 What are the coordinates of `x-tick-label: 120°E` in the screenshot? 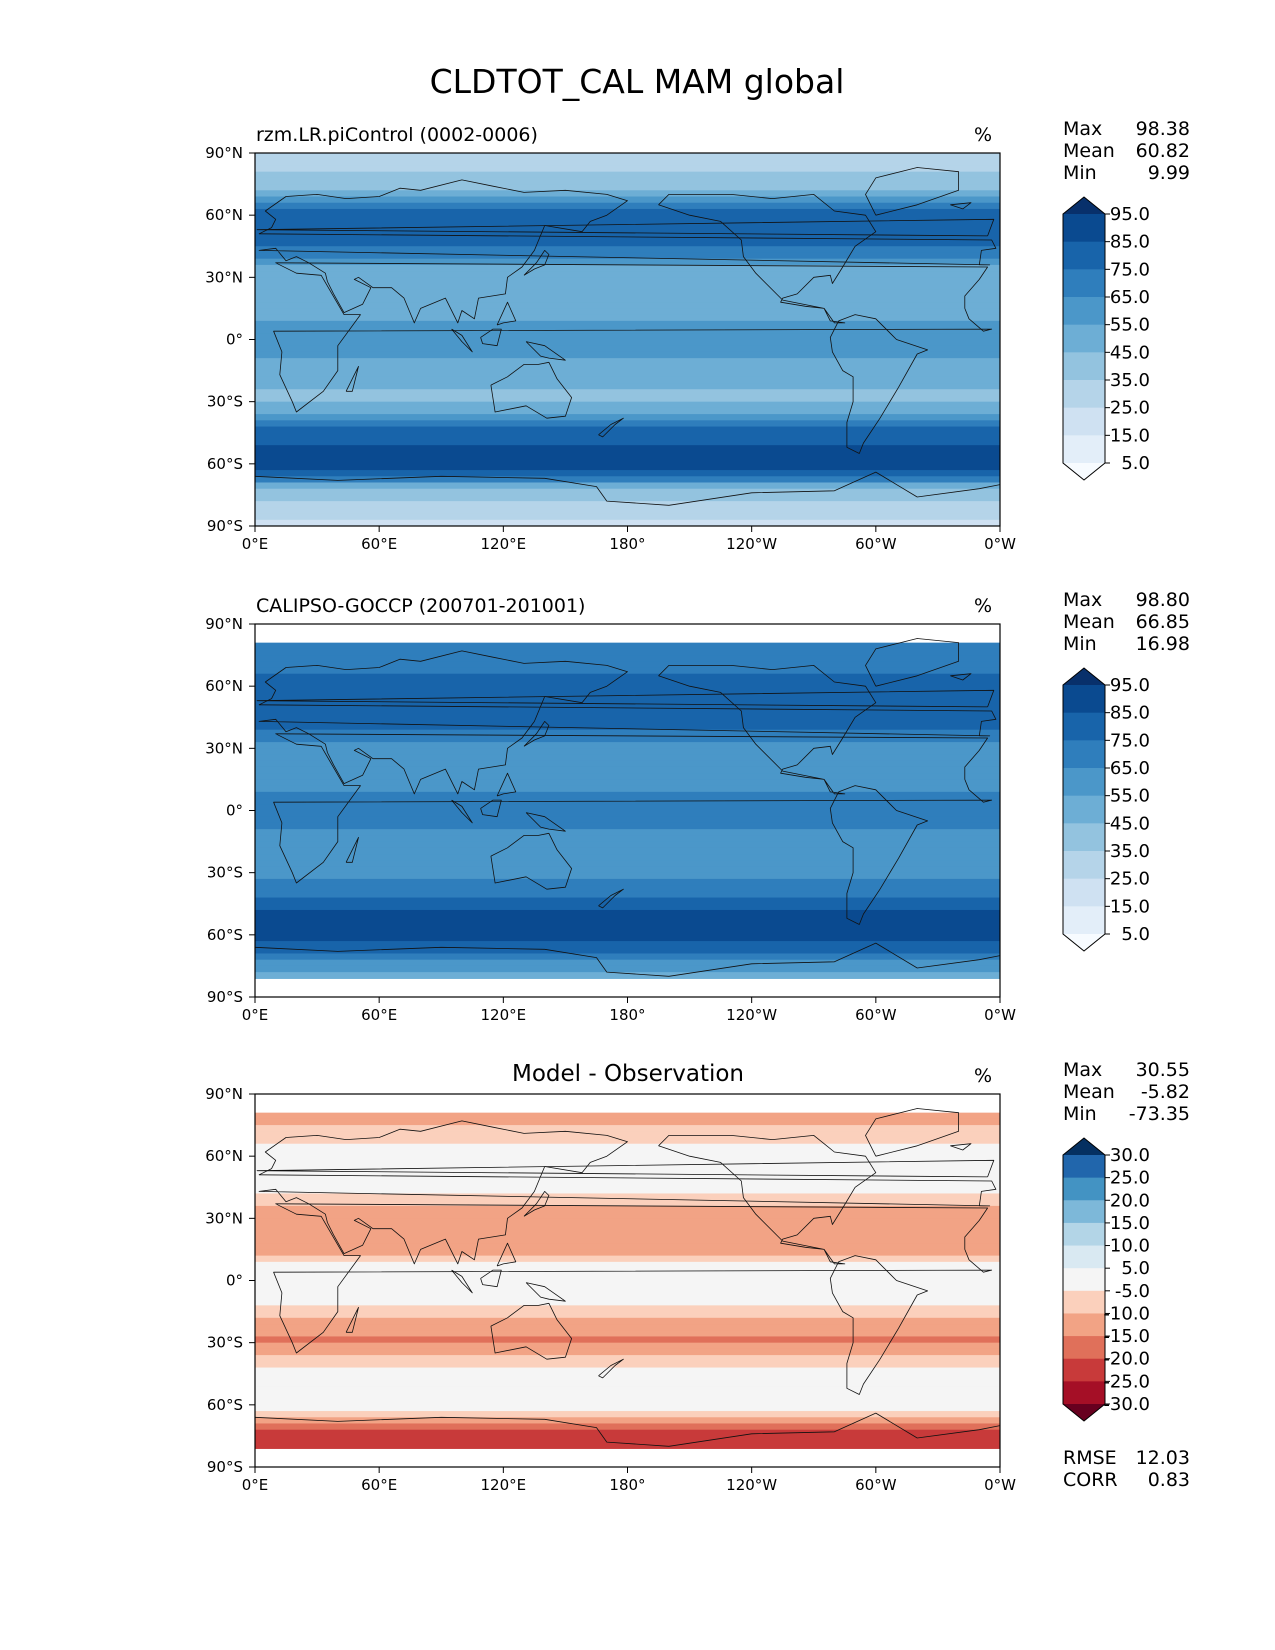 It's located at (504, 1485).